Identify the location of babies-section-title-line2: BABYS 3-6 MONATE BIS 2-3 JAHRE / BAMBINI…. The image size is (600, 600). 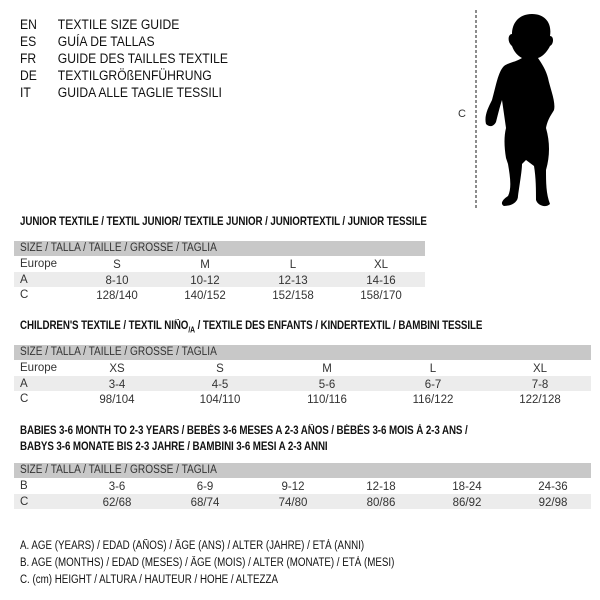
(174, 447).